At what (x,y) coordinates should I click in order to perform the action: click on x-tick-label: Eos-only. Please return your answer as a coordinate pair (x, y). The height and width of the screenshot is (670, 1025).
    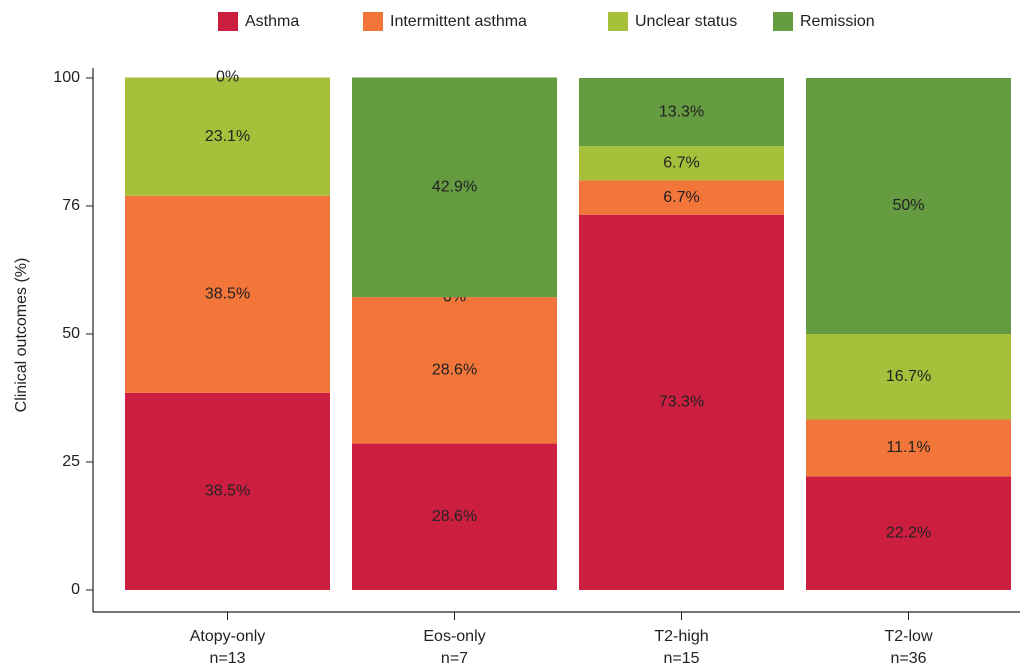
    Looking at the image, I should click on (454, 636).